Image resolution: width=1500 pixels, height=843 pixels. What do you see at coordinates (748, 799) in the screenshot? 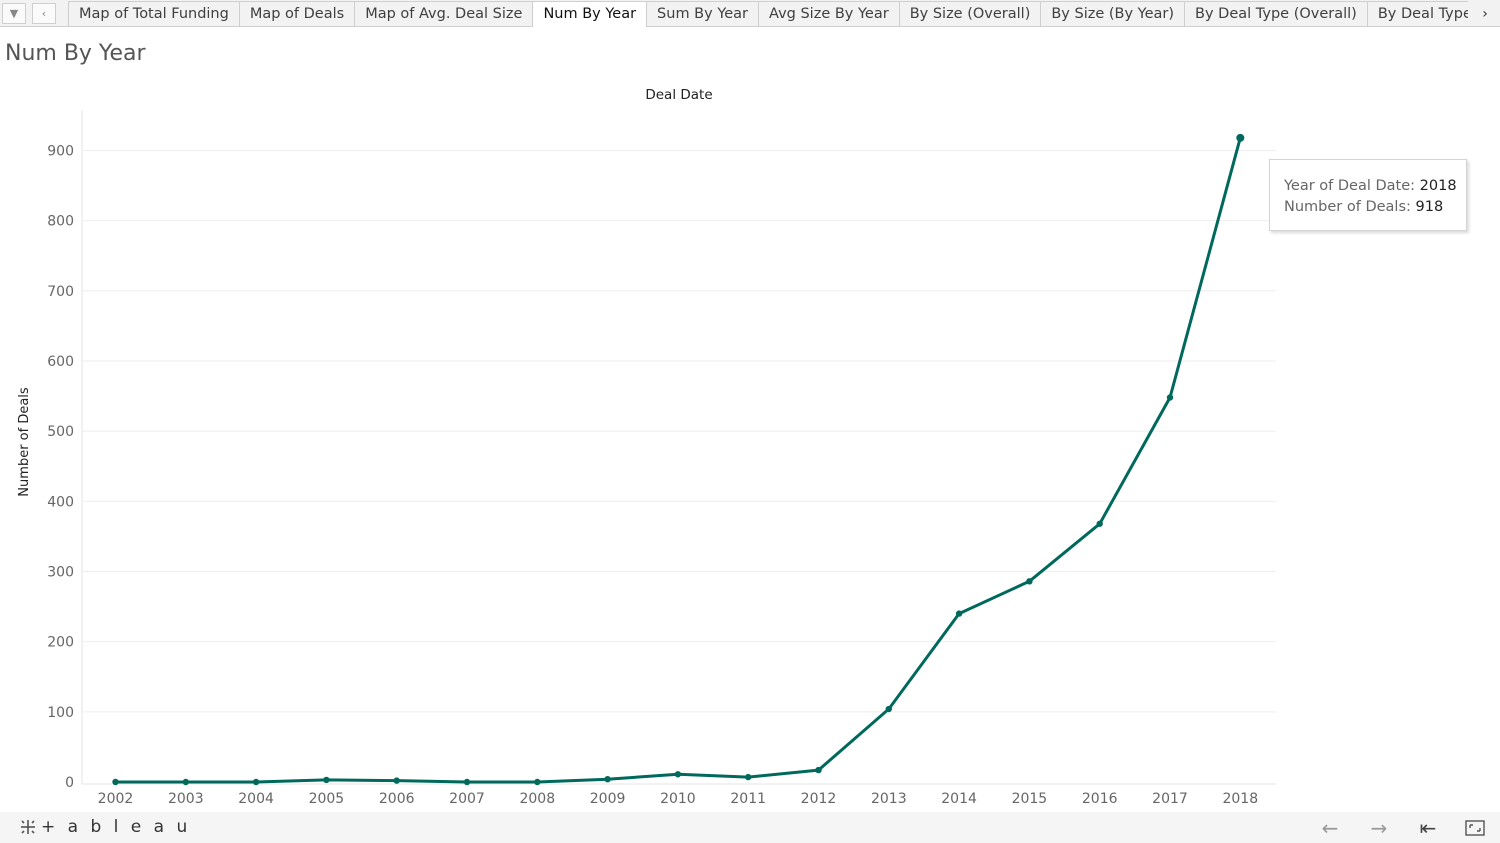
I see `x-tick-label: 2011` at bounding box center [748, 799].